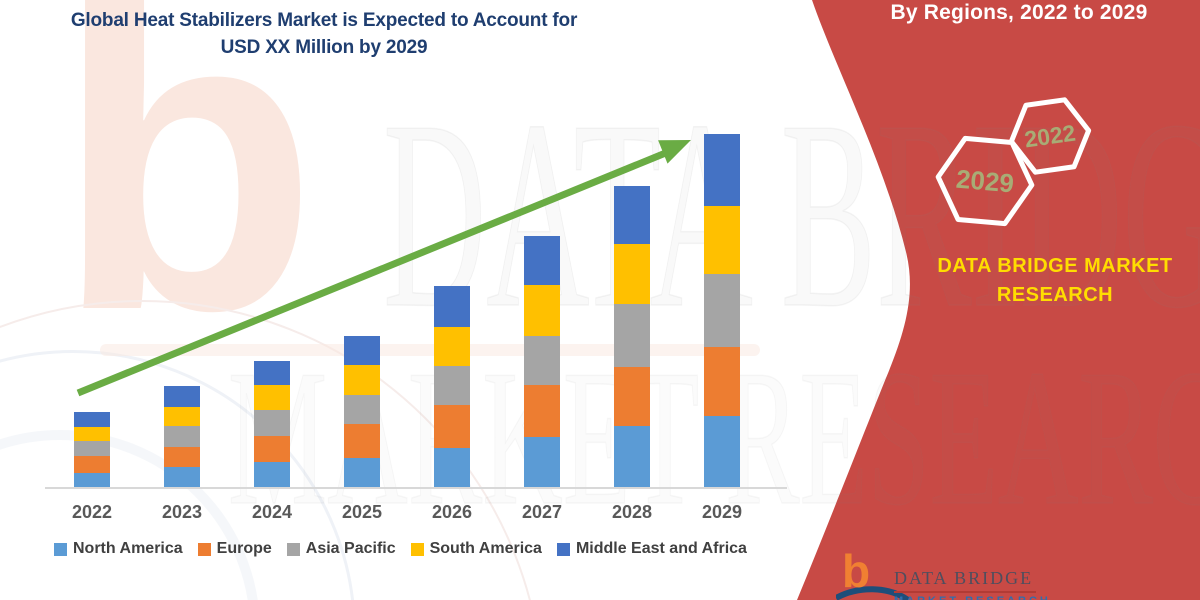 This screenshot has width=1200, height=600. What do you see at coordinates (661, 548) in the screenshot?
I see `legend-label: Middle East and Africa` at bounding box center [661, 548].